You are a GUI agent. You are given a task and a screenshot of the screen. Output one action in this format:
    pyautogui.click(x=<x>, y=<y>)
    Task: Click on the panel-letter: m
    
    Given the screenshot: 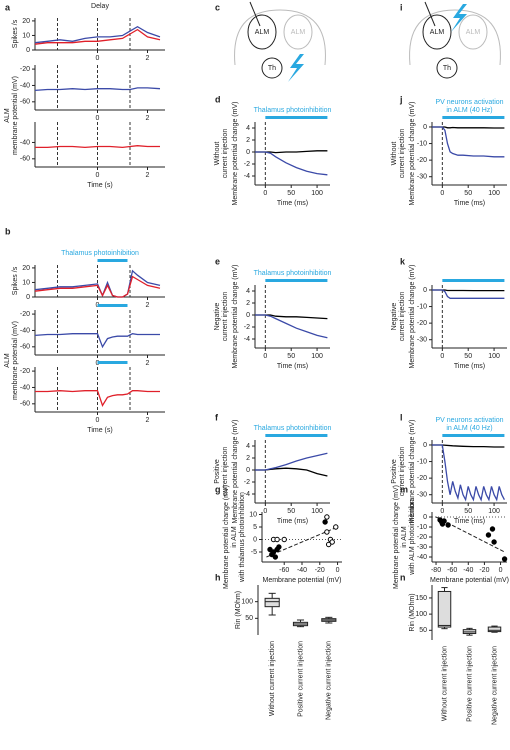 What is the action you would take?
    pyautogui.click(x=404, y=489)
    